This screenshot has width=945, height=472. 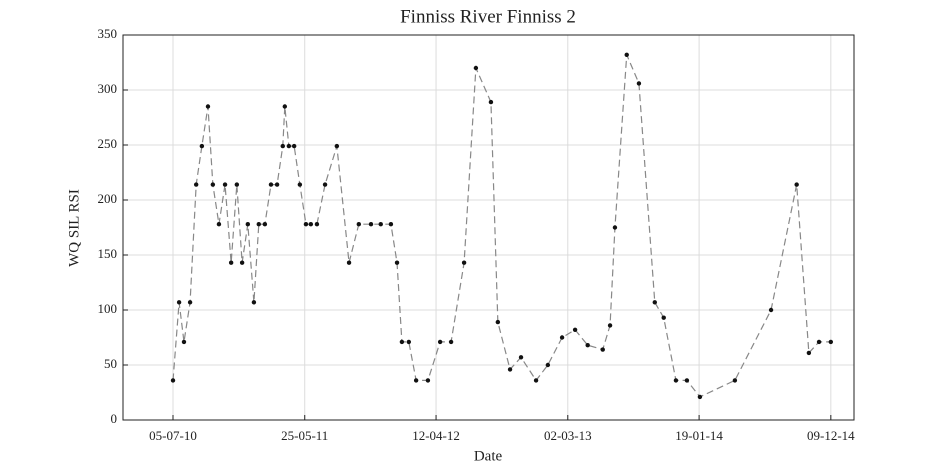 What do you see at coordinates (110, 363) in the screenshot?
I see `y-tick-label: 50` at bounding box center [110, 363].